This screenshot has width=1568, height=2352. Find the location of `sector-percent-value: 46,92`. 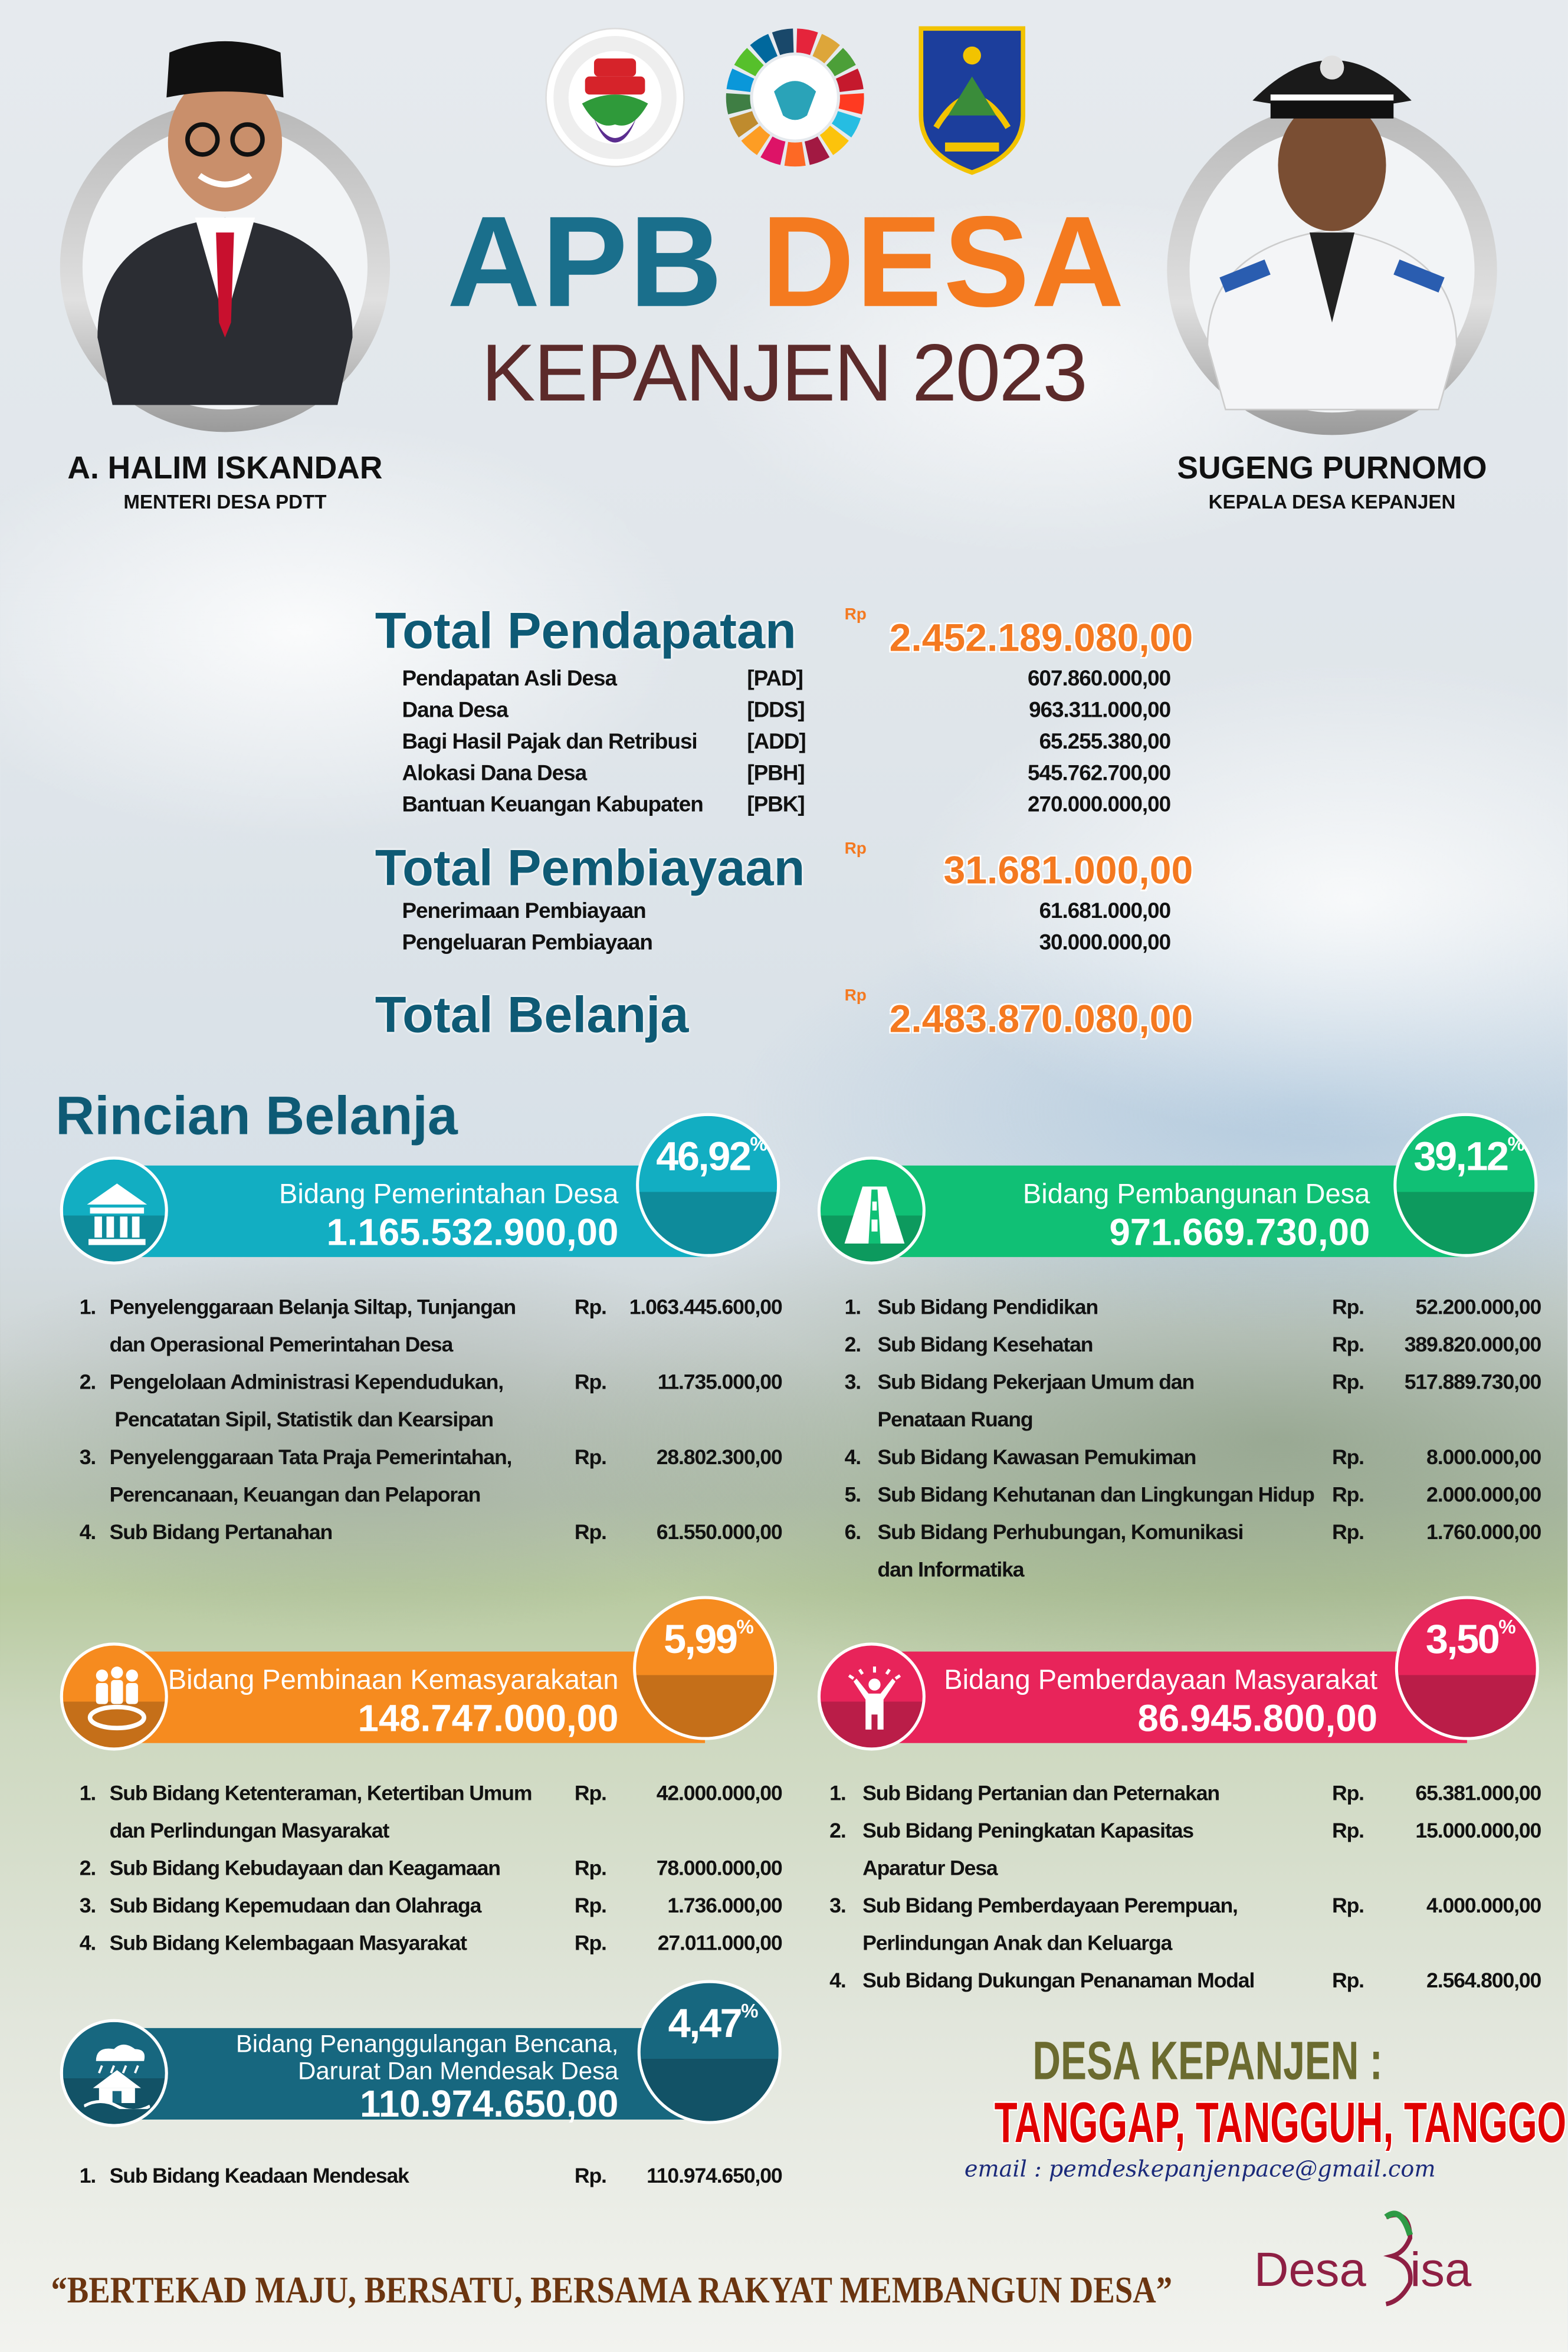

sector-percent-value: 46,92 is located at coordinates (704, 1156).